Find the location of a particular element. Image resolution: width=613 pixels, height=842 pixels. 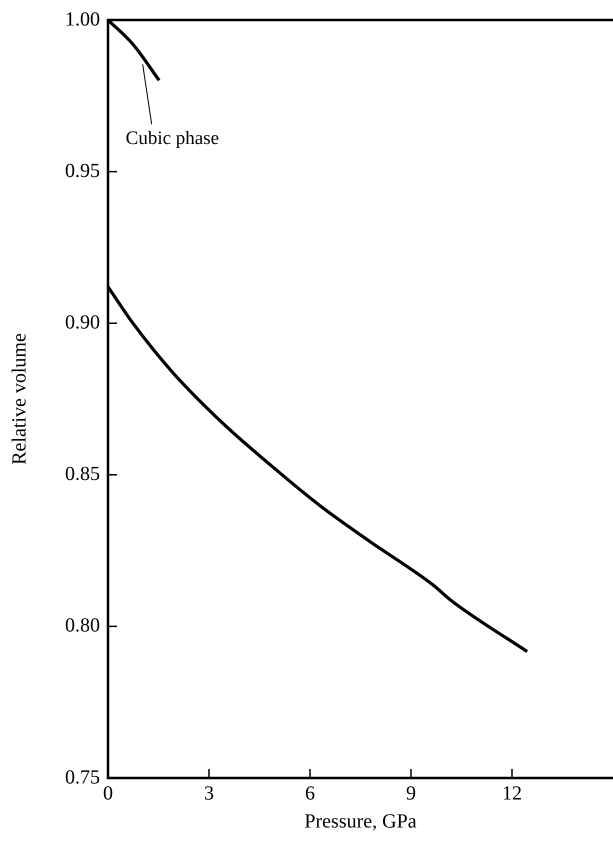

y-axis-title: Relative volume is located at coordinates (19, 399).